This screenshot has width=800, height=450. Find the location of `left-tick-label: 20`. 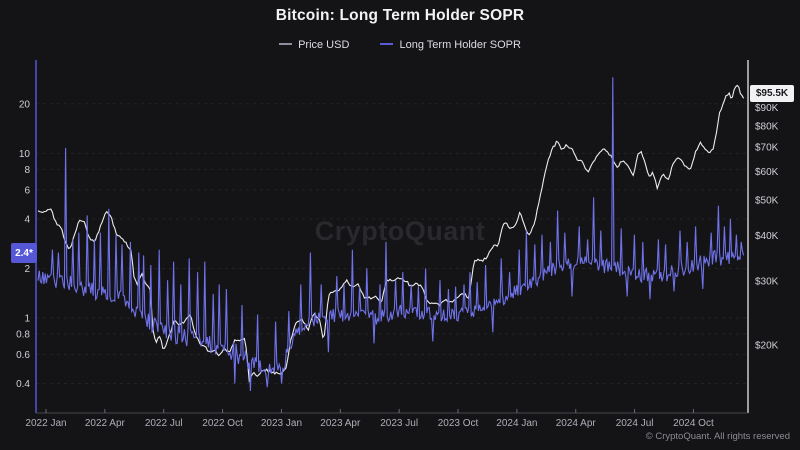

left-tick-label: 20 is located at coordinates (25, 104).